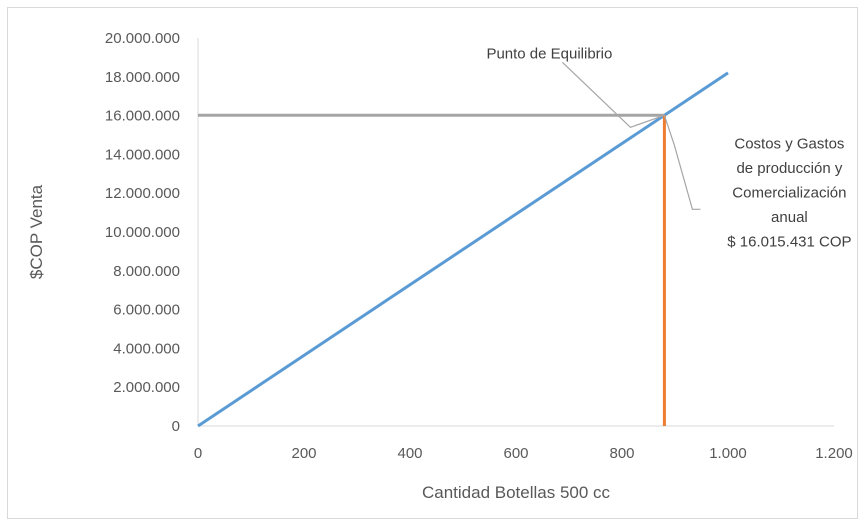 The width and height of the screenshot is (866, 527). Describe the element at coordinates (142, 116) in the screenshot. I see `y-tick-label: 16.000.000` at that location.